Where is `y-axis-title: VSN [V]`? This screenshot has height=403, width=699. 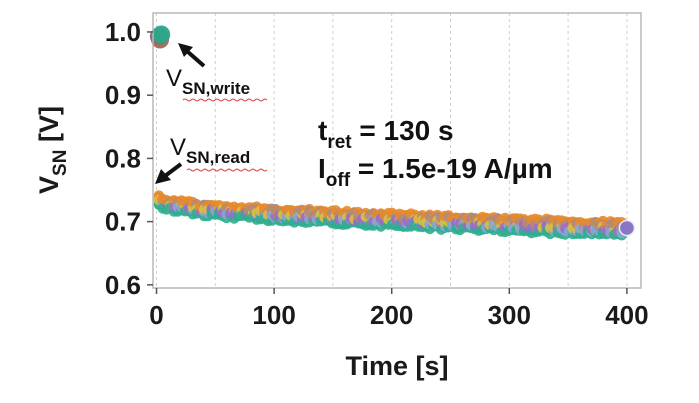 y-axis-title: VSN [V] is located at coordinates (52, 150).